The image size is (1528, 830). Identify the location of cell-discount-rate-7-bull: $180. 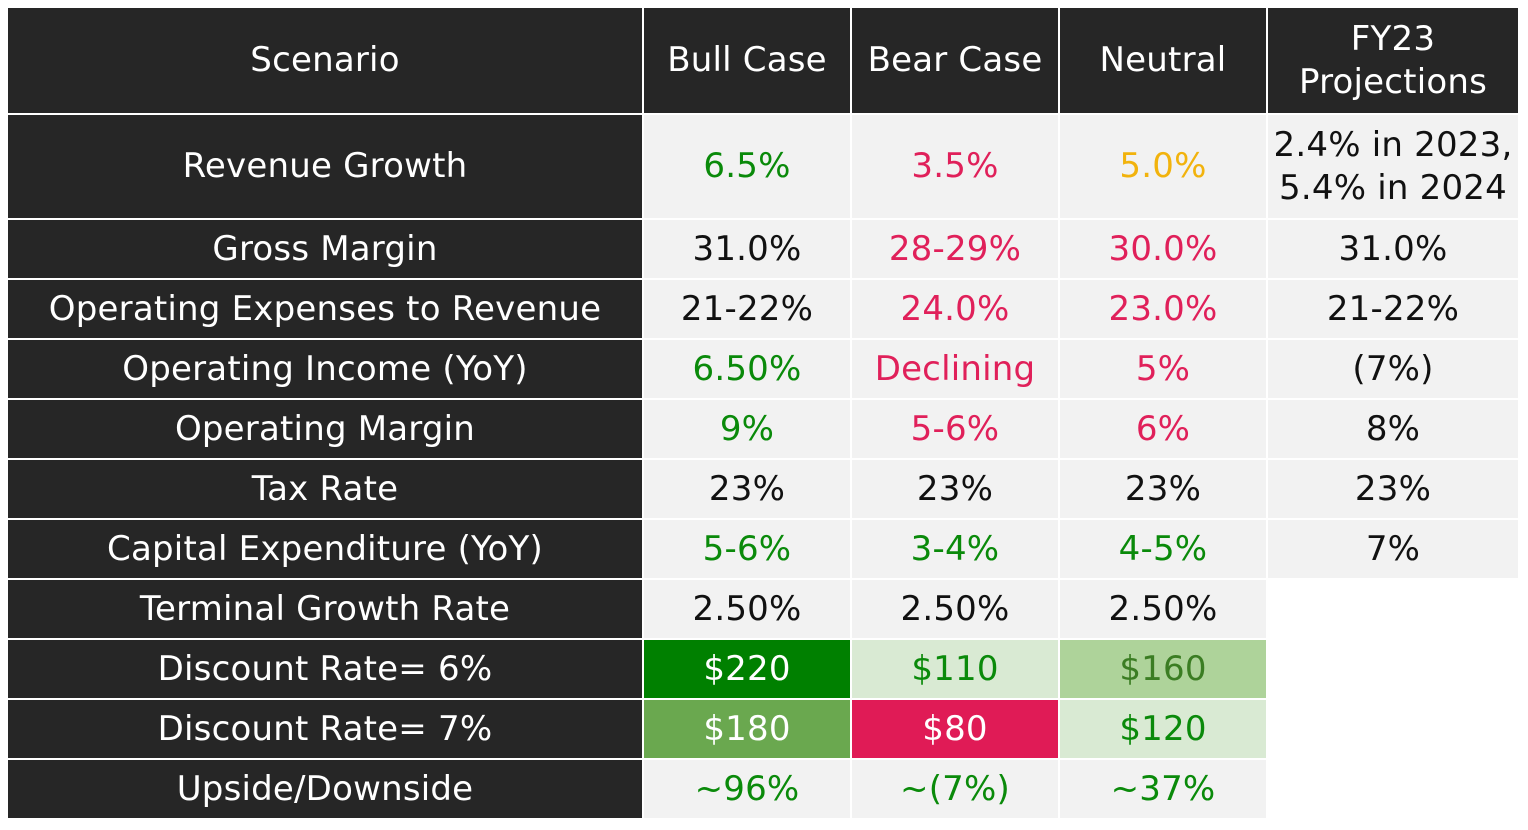
(747, 729).